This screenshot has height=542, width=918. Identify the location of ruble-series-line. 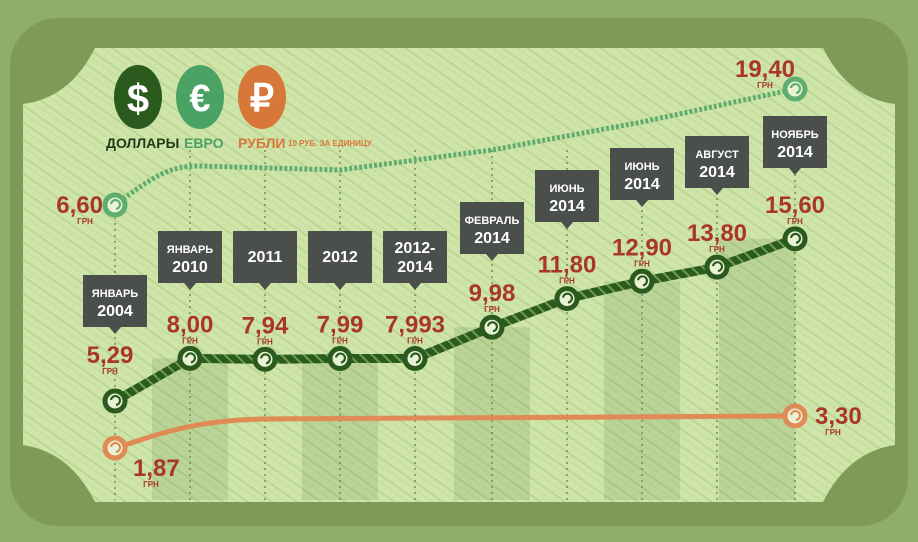
(455, 432).